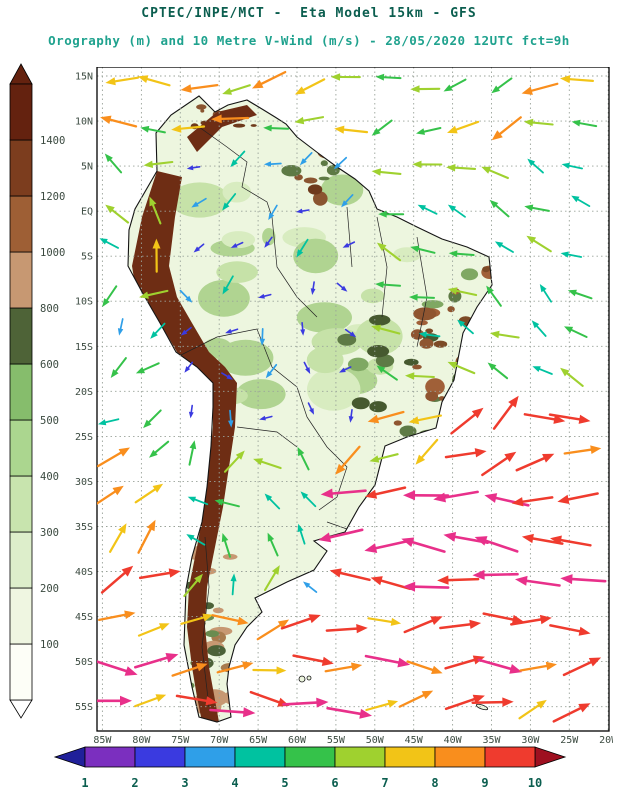  Describe the element at coordinates (84, 617) in the screenshot. I see `lat-tick-label: 45S` at that location.